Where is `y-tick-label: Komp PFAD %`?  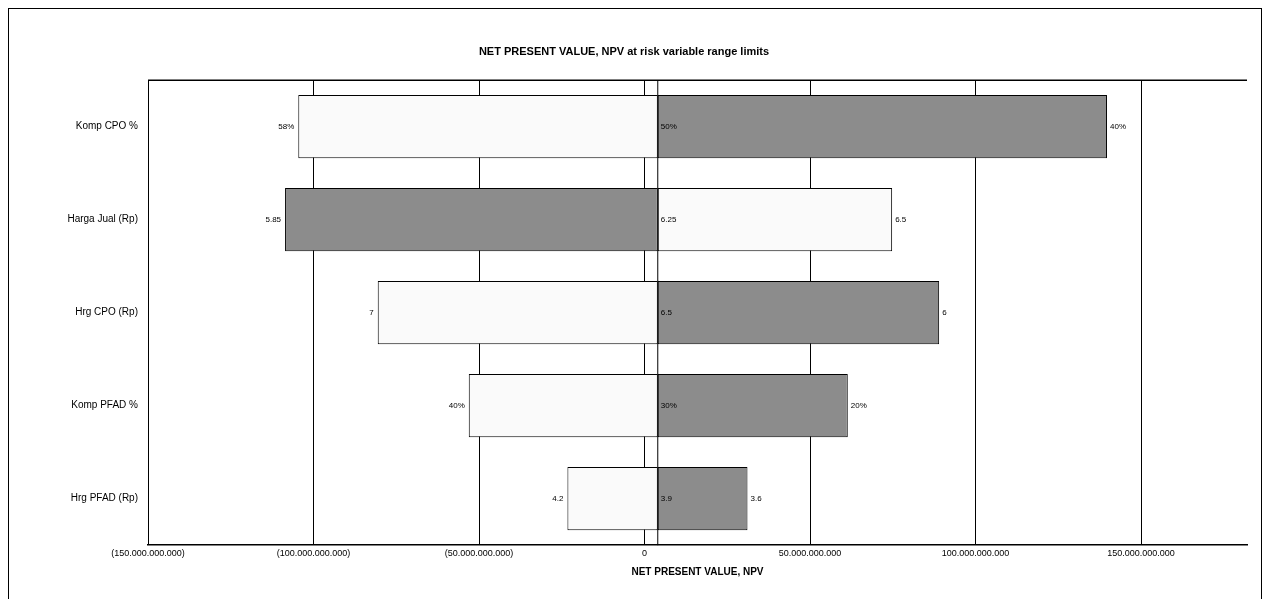
y-tick-label: Komp PFAD % is located at coordinates (105, 405).